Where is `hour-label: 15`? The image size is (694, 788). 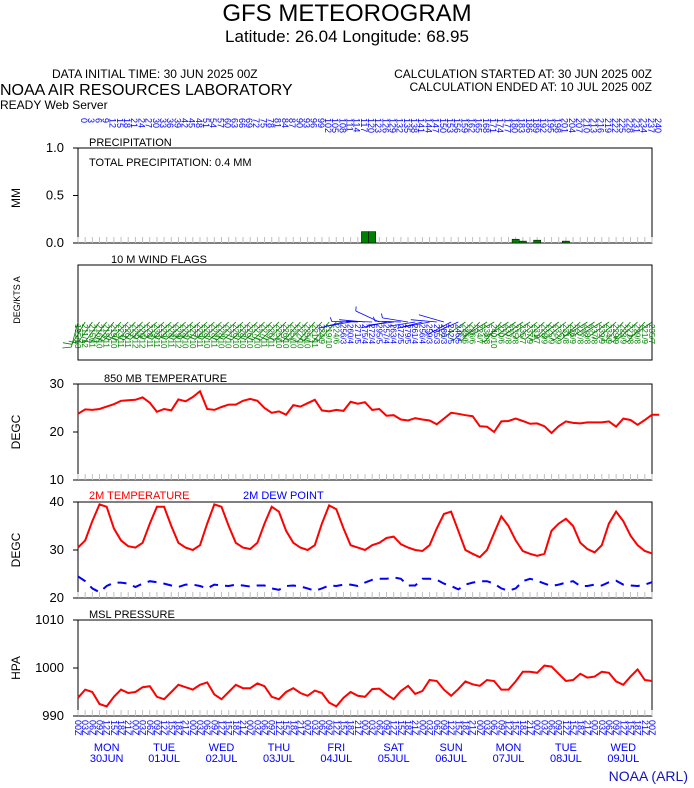
hour-label: 15 is located at coordinates (120, 123).